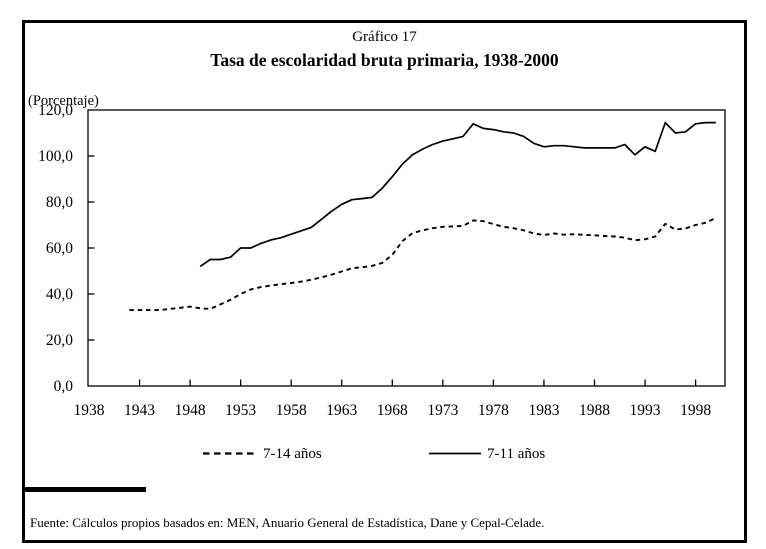 This screenshot has width=766, height=549. I want to click on y-tick-label: 100,0, so click(55, 156).